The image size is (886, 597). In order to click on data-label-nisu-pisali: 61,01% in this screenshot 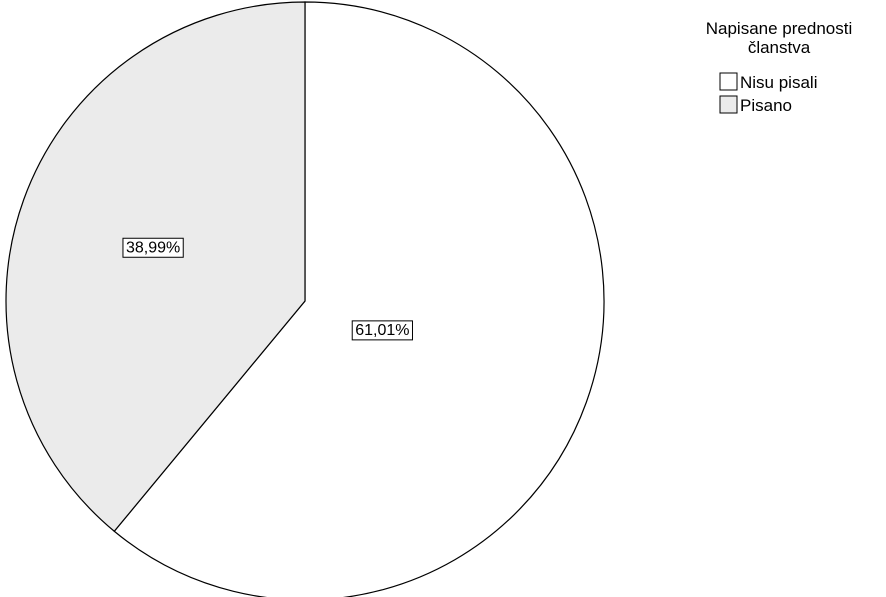, I will do `click(382, 330)`.